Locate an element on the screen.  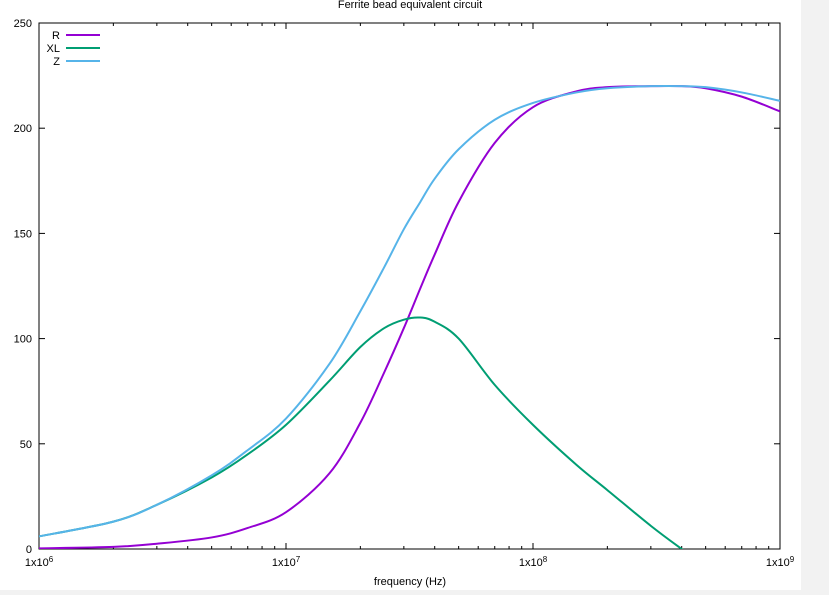
y-tick-label: 50 is located at coordinates (26, 445).